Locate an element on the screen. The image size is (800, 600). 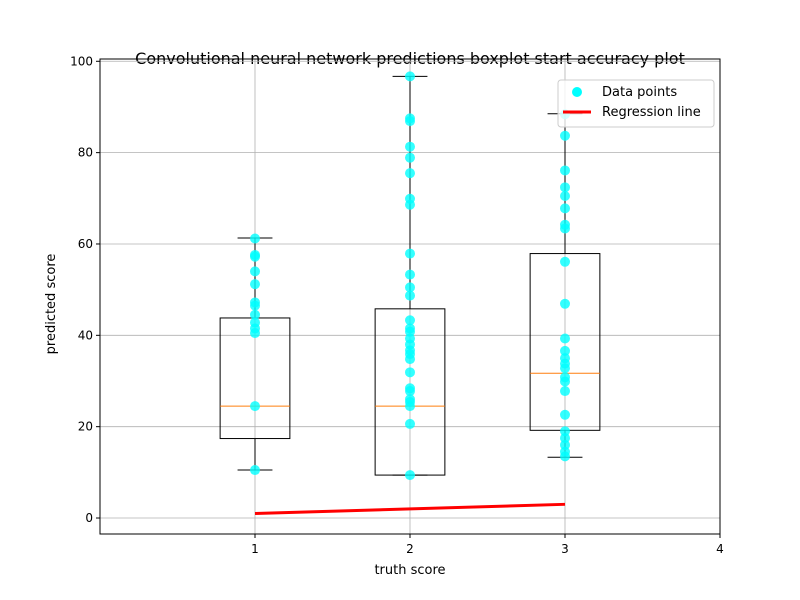
legend-label-regression-line: Regression line is located at coordinates (651, 112).